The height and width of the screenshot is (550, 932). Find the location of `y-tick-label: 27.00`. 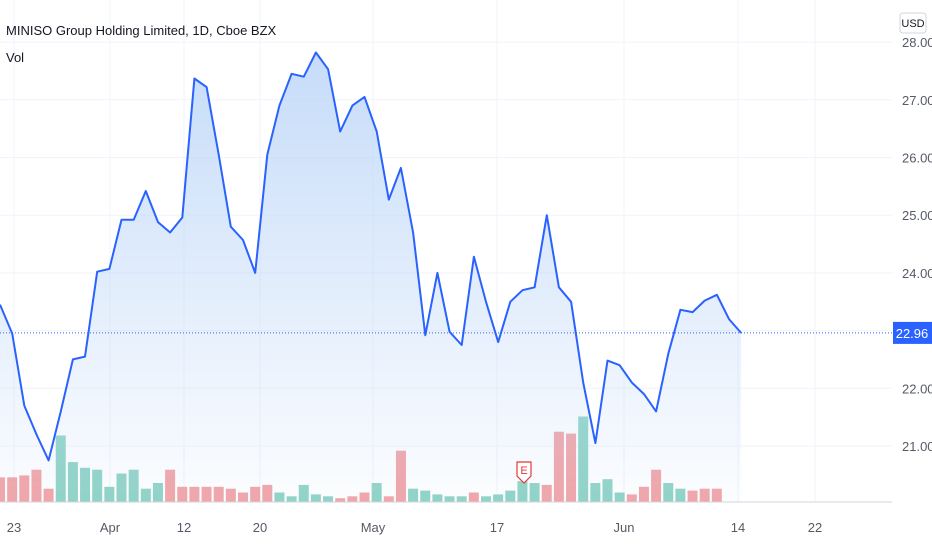

y-tick-label: 27.00 is located at coordinates (917, 100).